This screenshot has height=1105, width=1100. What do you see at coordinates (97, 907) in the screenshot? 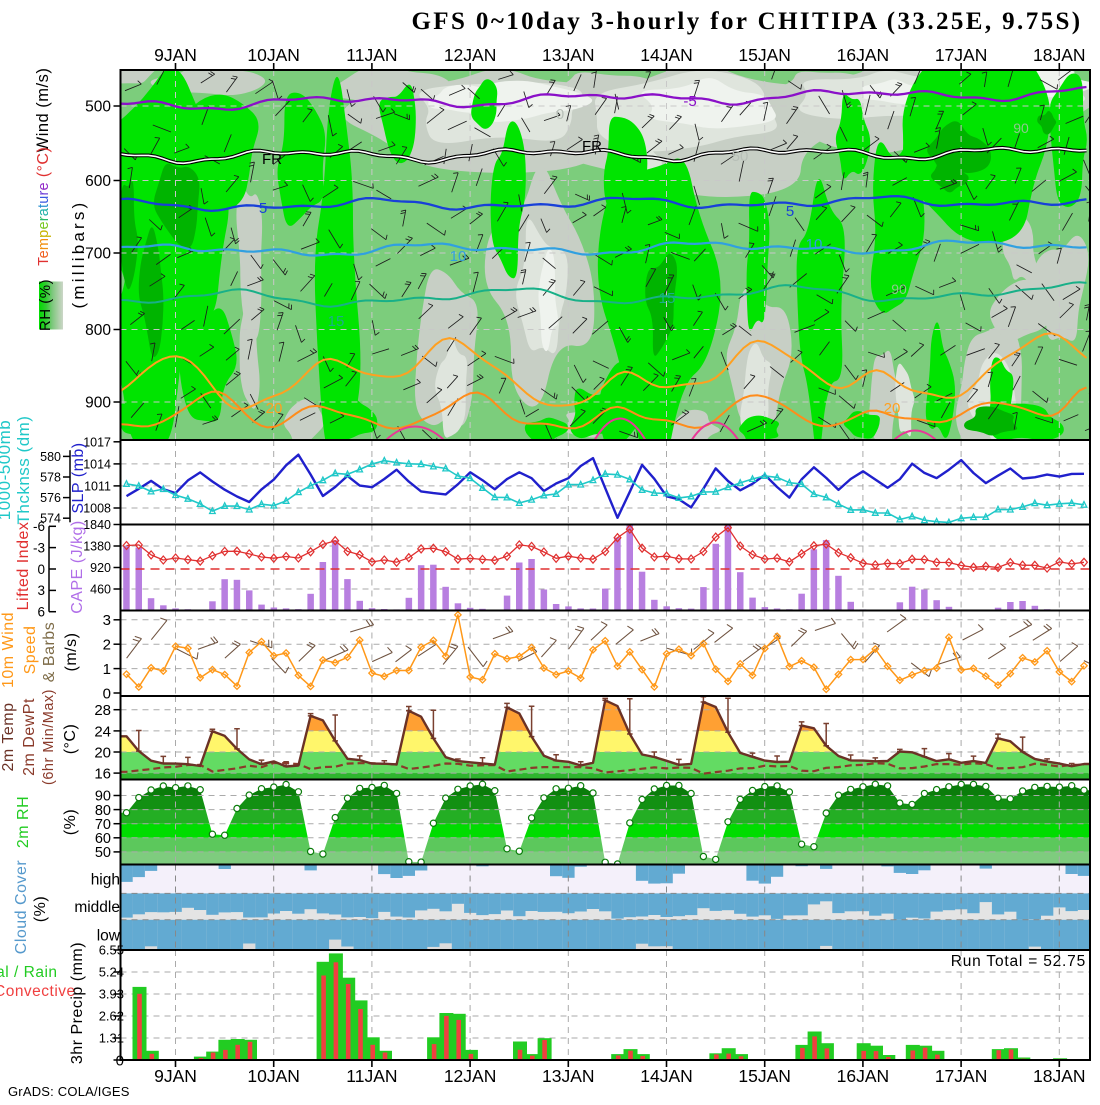
I see `svg-text: middle` at bounding box center [97, 907].